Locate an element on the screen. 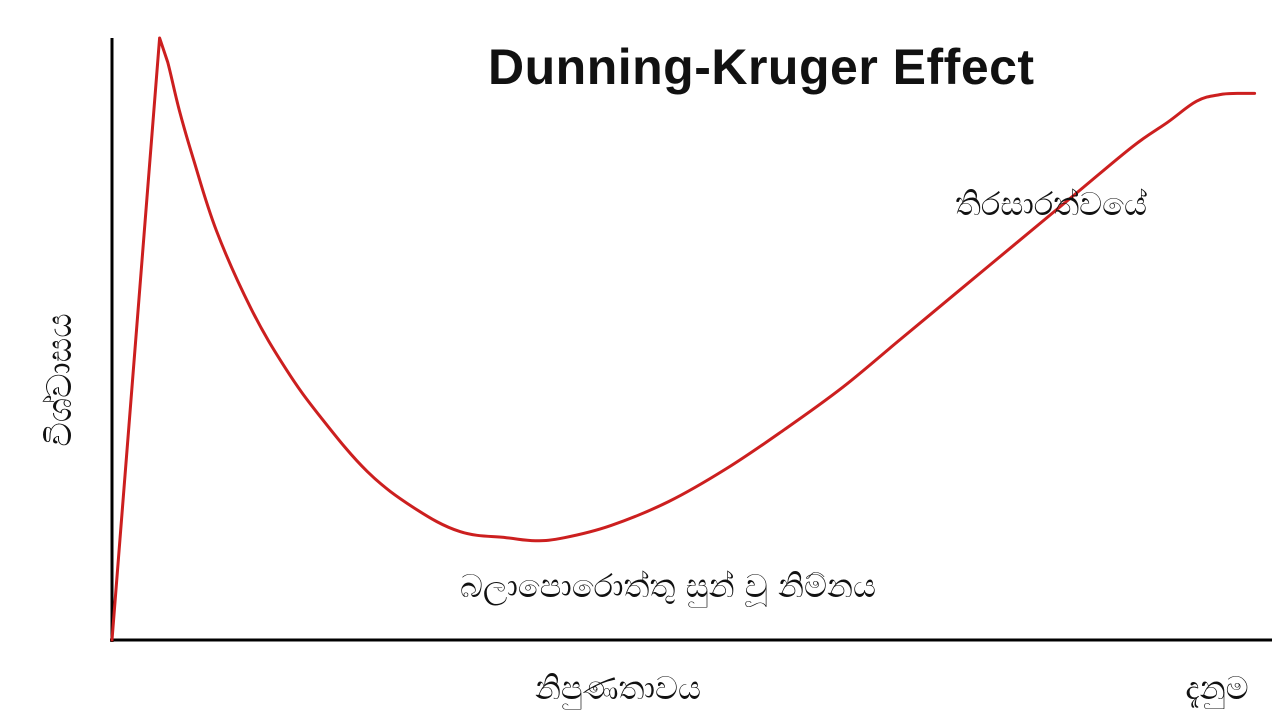  x-axis-end-label: දැනුම is located at coordinates (1217, 688).